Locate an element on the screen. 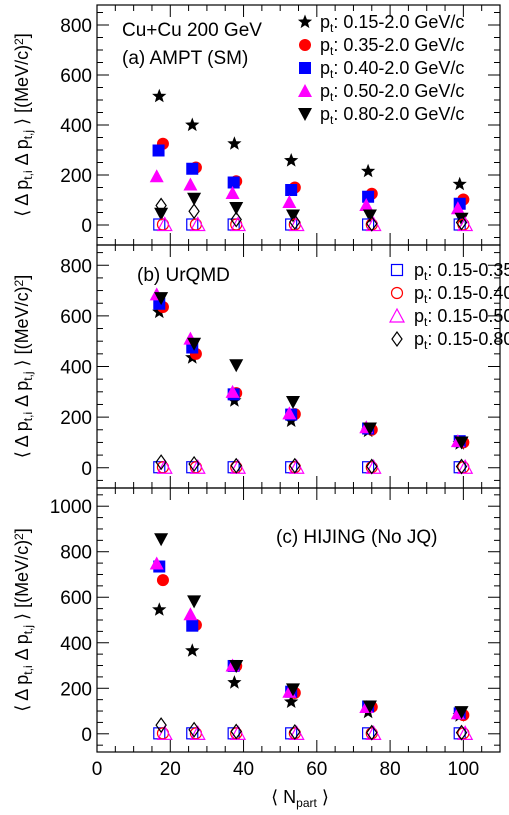  hijing-circle-point is located at coordinates (162, 580).